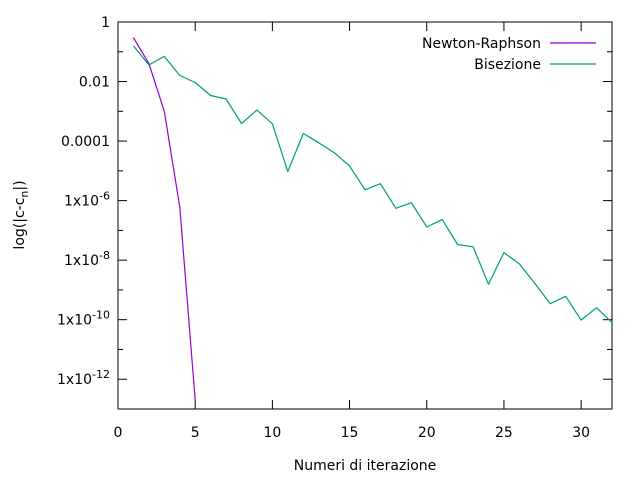 This screenshot has width=640, height=480. What do you see at coordinates (164, 219) in the screenshot?
I see `series-line-newton-raphson` at bounding box center [164, 219].